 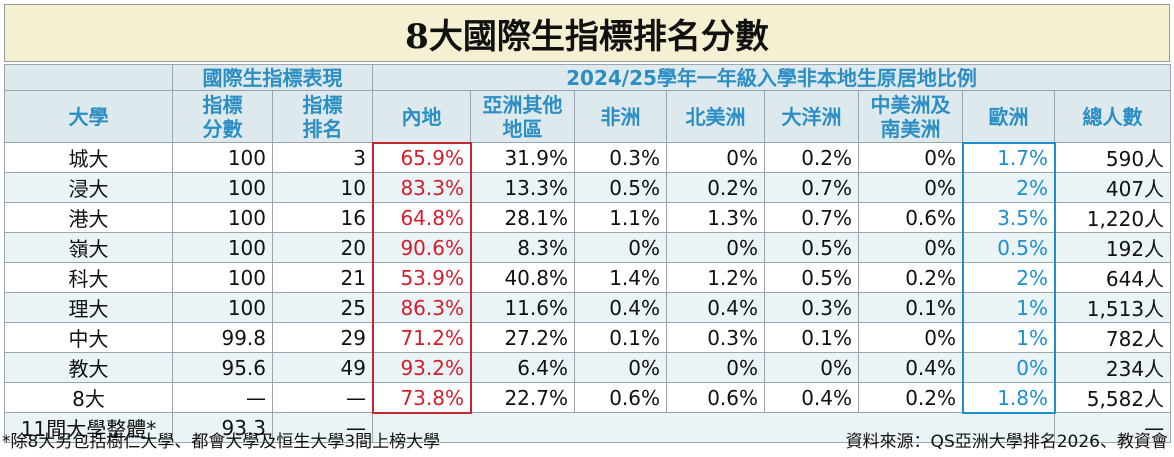 What do you see at coordinates (522, 277) in the screenshot?
I see `cell-asia-other: 40.8%` at bounding box center [522, 277].